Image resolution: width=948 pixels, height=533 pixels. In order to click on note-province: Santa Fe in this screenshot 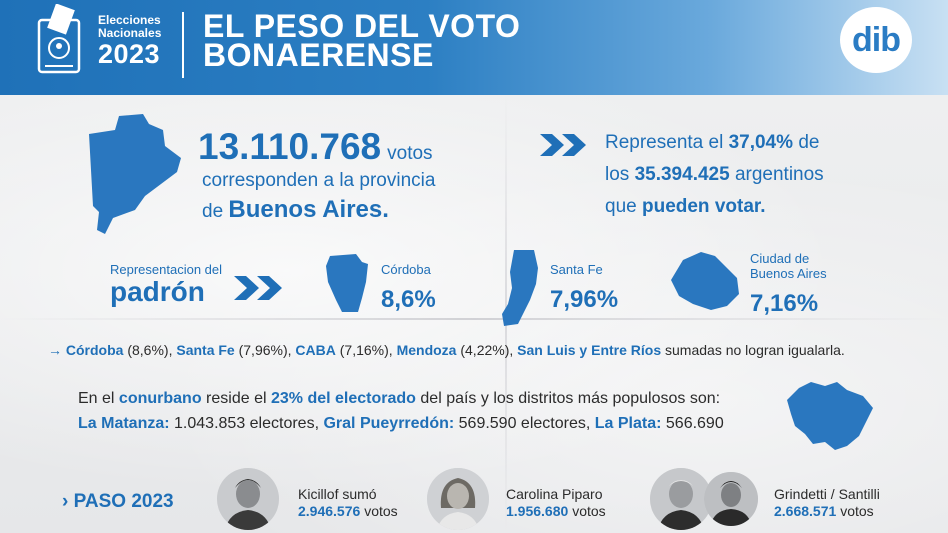, I will do `click(205, 350)`.